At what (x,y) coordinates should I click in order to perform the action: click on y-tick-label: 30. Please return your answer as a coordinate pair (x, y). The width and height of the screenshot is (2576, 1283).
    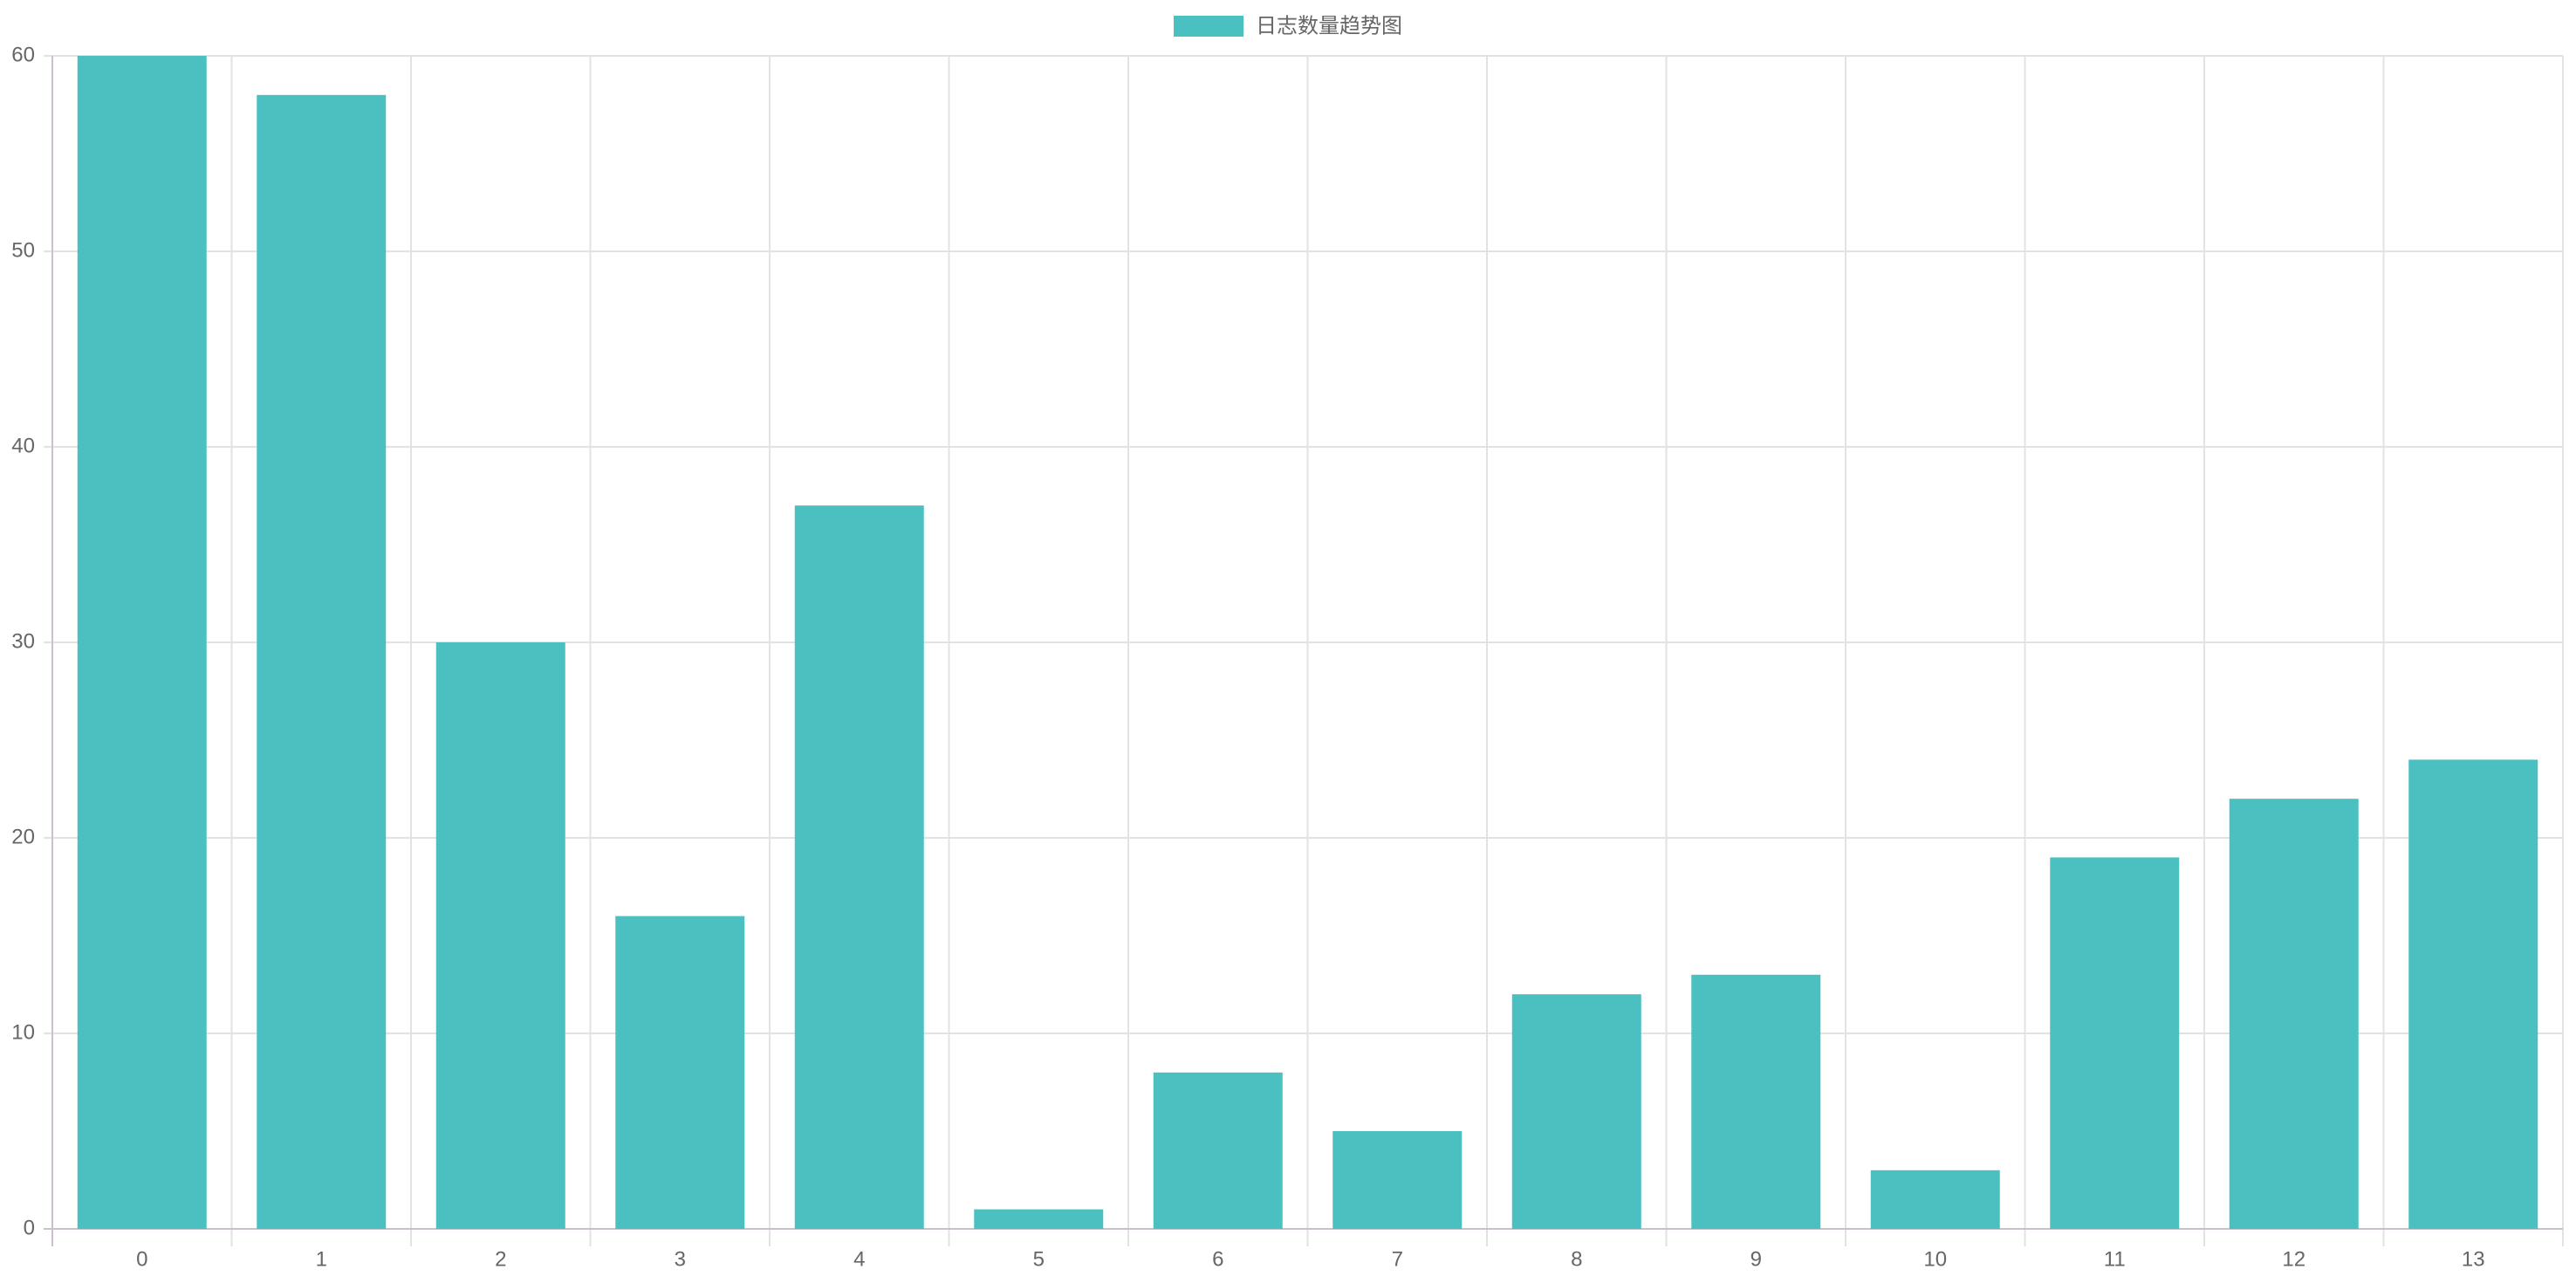
    Looking at the image, I should click on (23, 641).